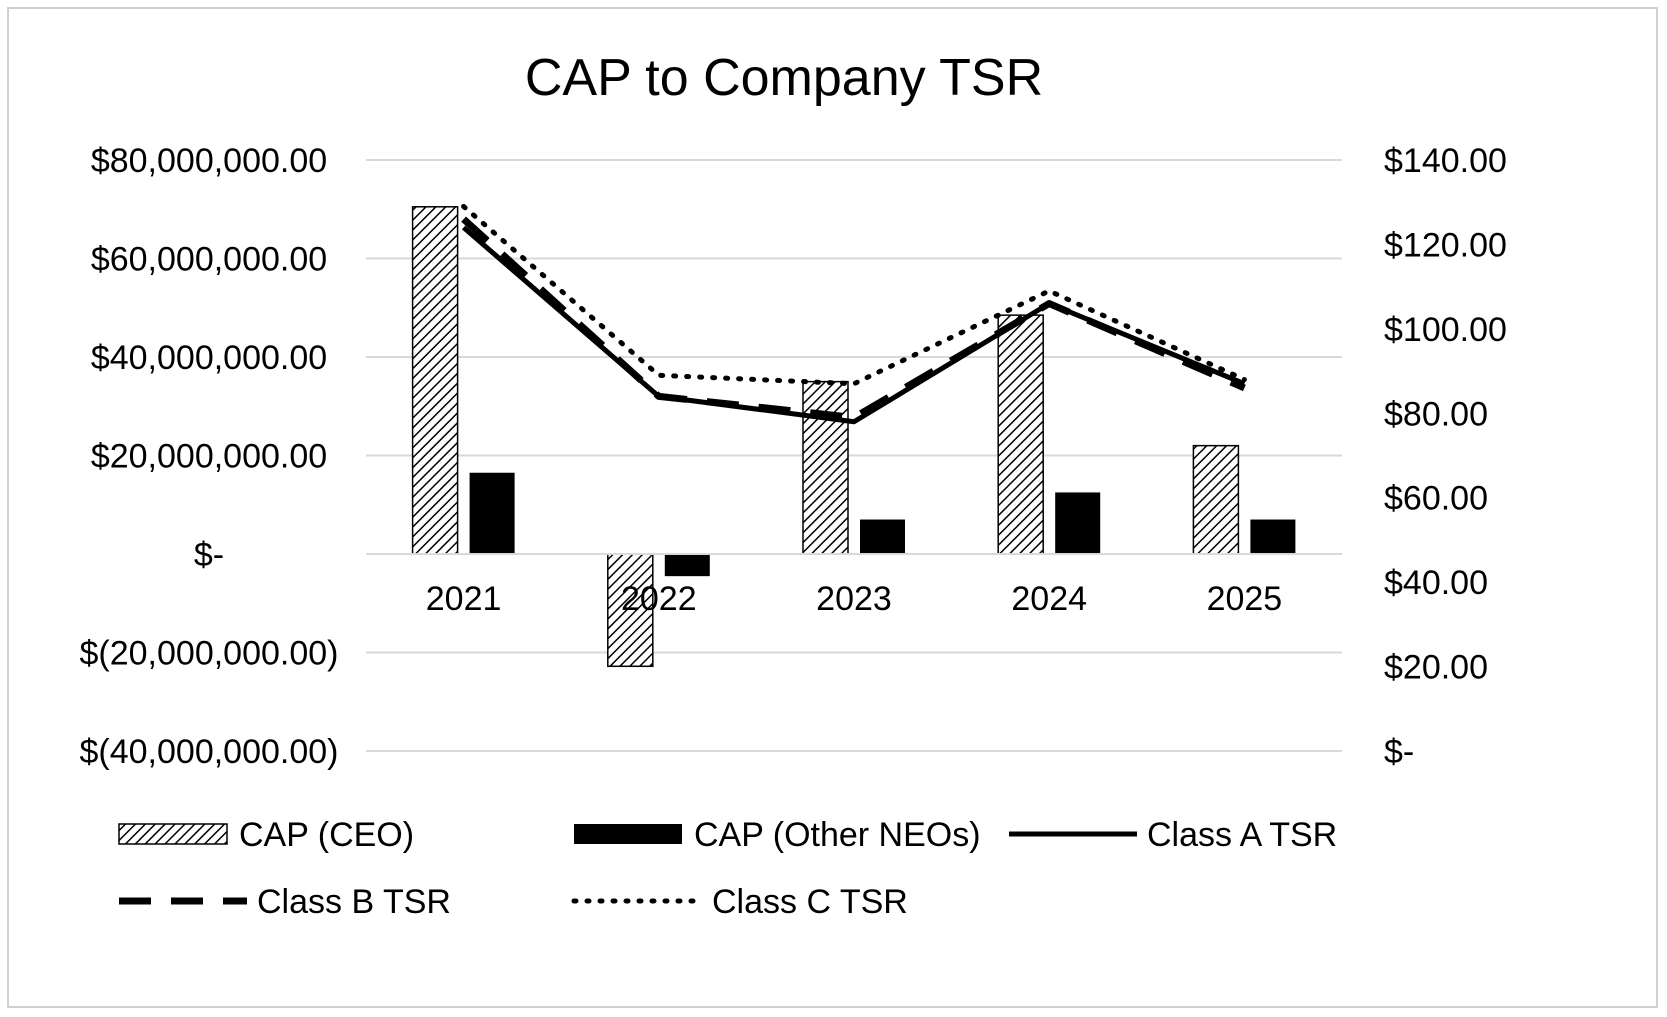 This screenshot has height=1017, width=1667. Describe the element at coordinates (1049, 599) in the screenshot. I see `category-label: 2024` at that location.